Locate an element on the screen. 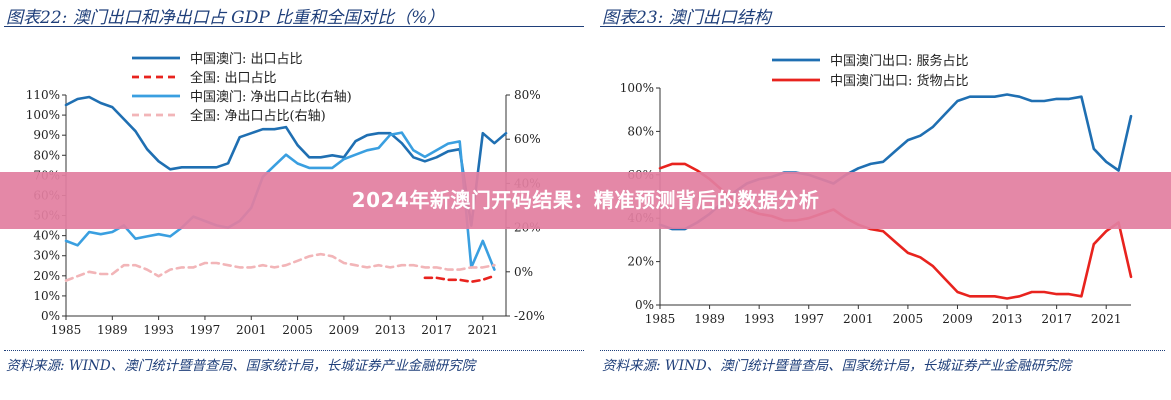 The width and height of the screenshot is (1171, 400). banner-headline: 2024年新澳门开码结果：精准预测背后的数据分析 is located at coordinates (585, 200).